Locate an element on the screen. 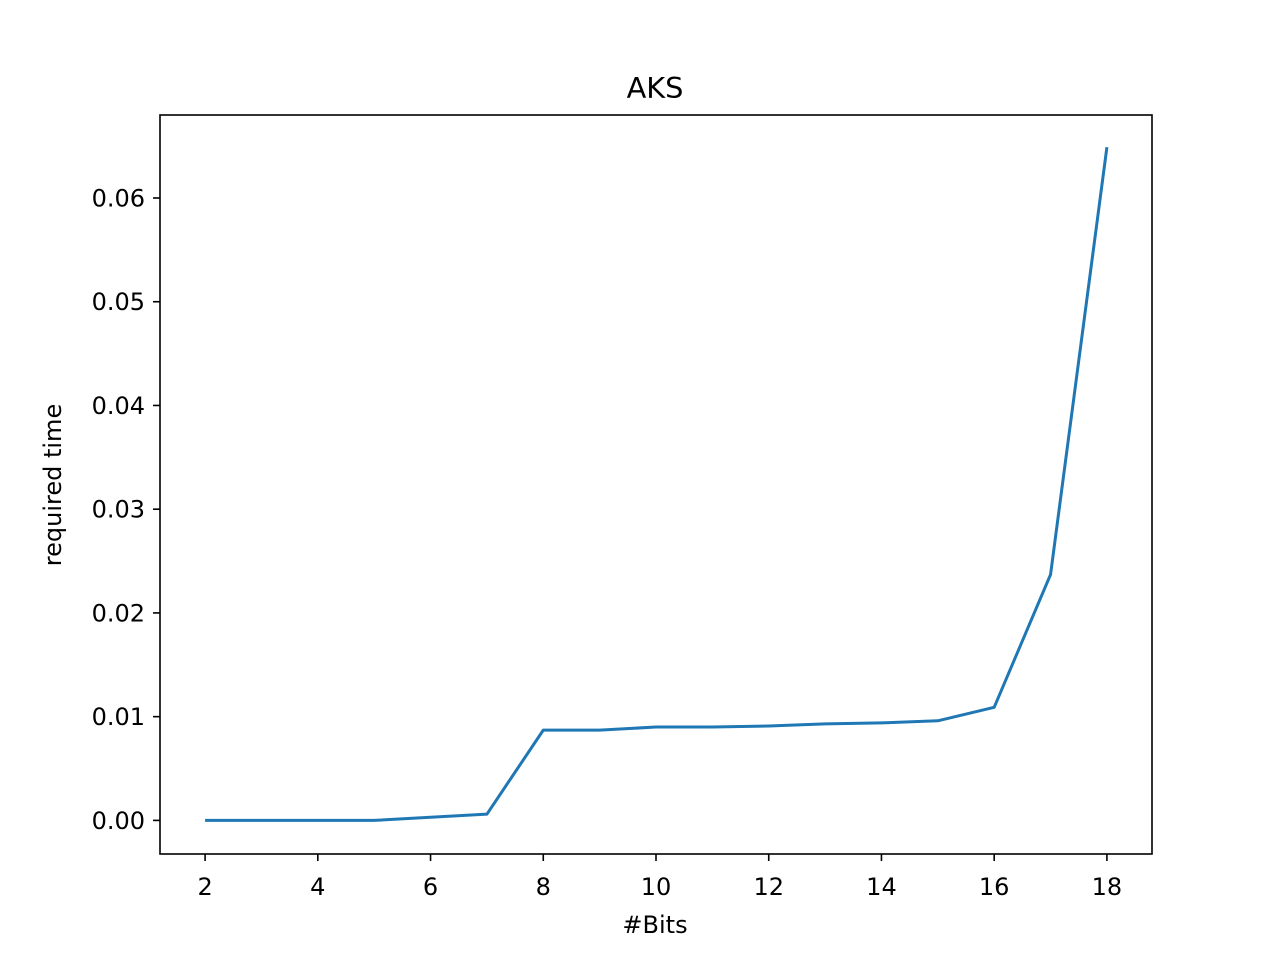  y-tick-label: 0.02 is located at coordinates (118, 613).